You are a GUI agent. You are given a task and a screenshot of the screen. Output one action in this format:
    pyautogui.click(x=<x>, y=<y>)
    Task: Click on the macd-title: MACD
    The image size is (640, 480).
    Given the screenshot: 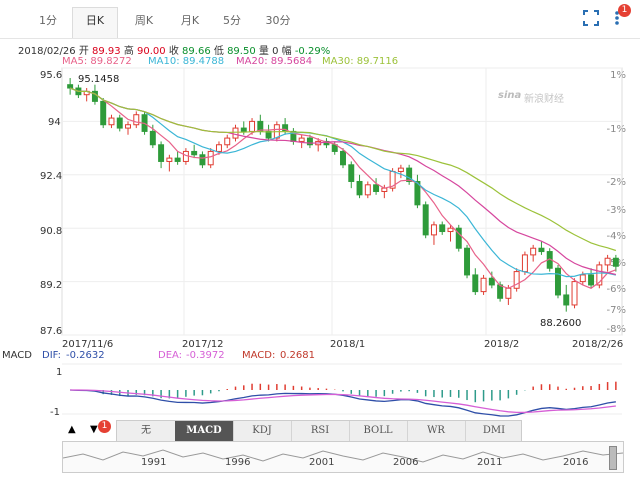 What is the action you would take?
    pyautogui.click(x=17, y=355)
    